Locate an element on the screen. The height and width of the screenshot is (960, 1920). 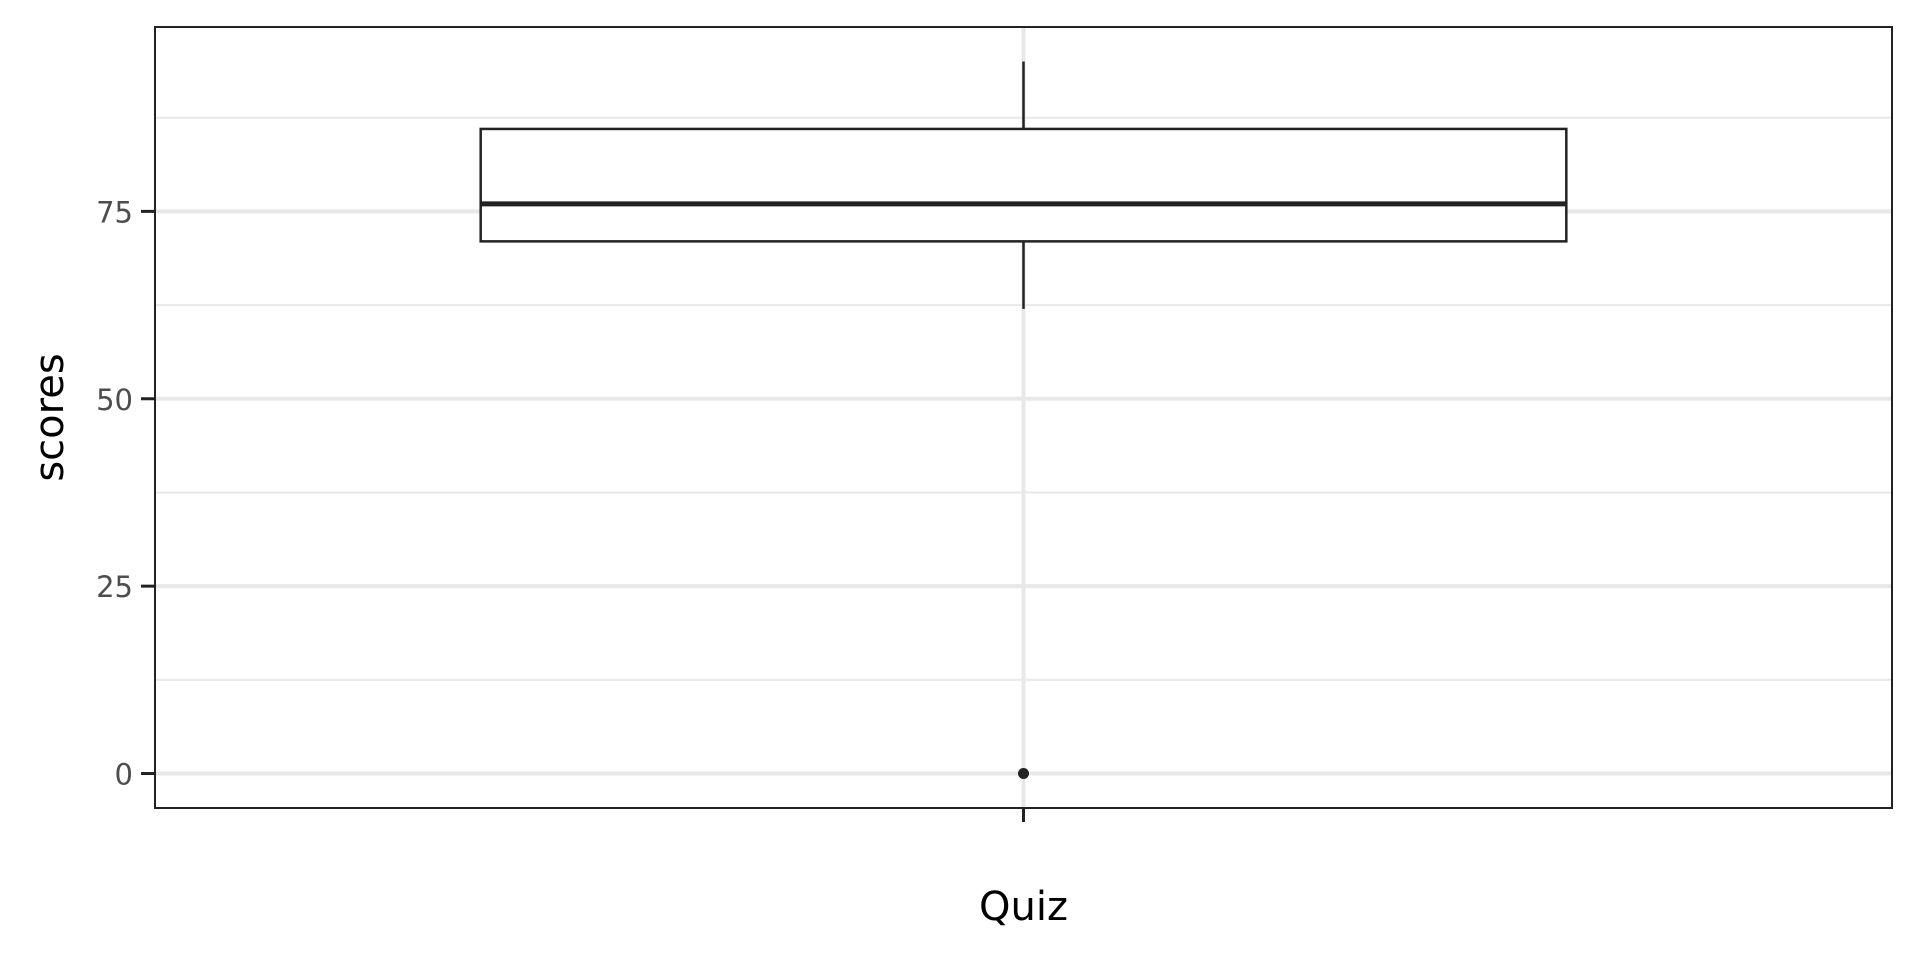
outlier-point is located at coordinates (1023, 774).